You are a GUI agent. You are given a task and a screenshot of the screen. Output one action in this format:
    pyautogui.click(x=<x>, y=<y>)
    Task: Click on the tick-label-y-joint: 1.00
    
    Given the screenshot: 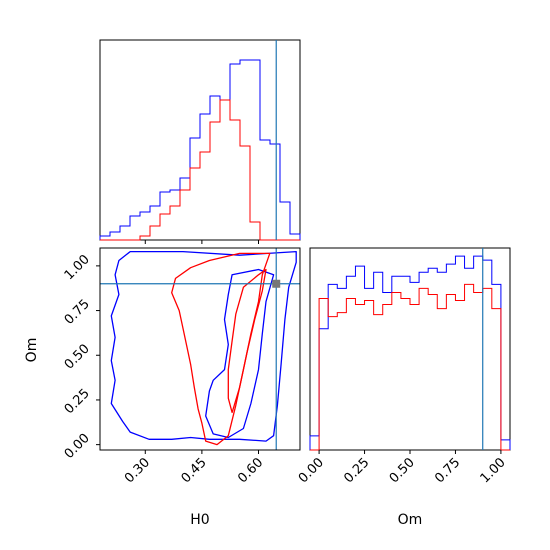 What is the action you would take?
    pyautogui.click(x=77, y=267)
    